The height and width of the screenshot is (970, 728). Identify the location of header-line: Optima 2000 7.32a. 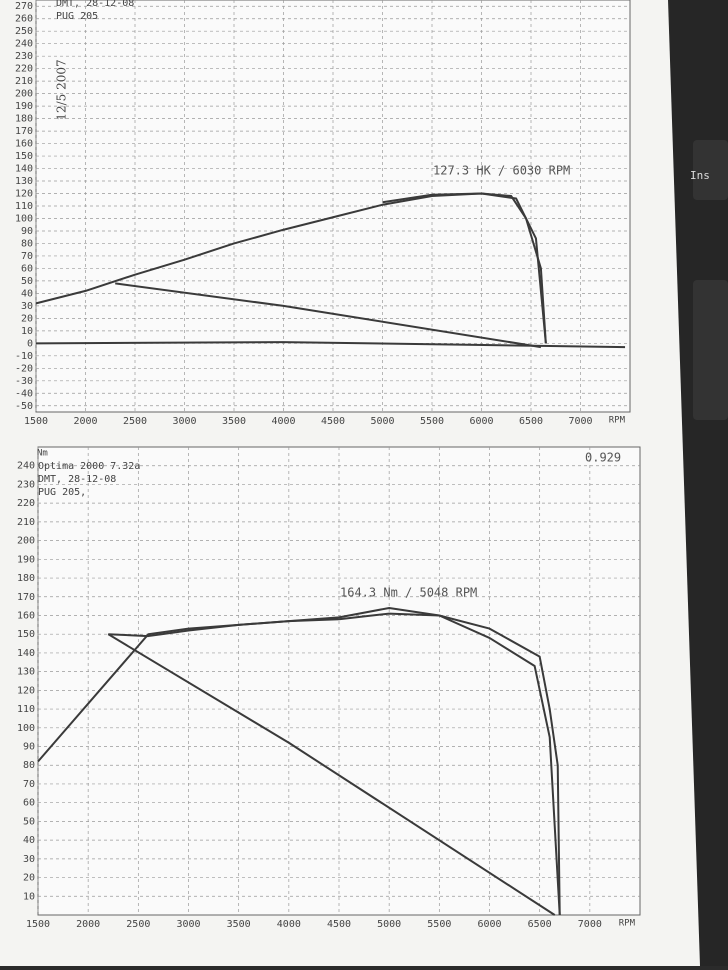
(89, 466).